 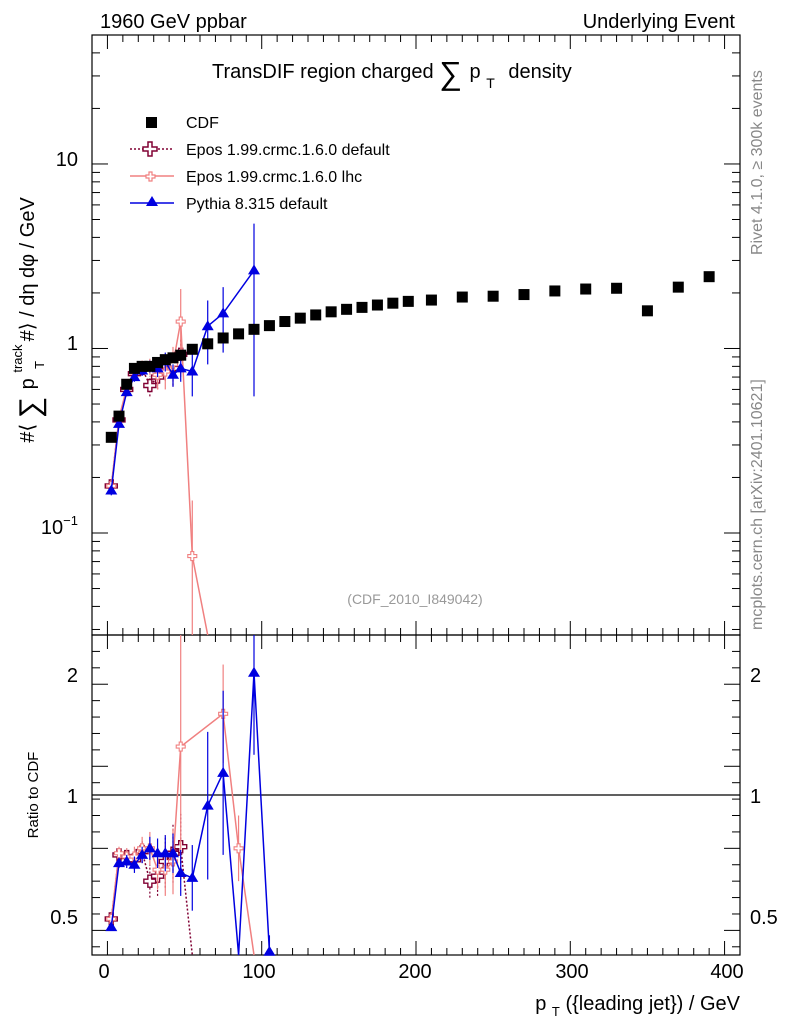 What do you see at coordinates (190, 814) in the screenshot?
I see `ratio-line-pythia-8-315-default` at bounding box center [190, 814].